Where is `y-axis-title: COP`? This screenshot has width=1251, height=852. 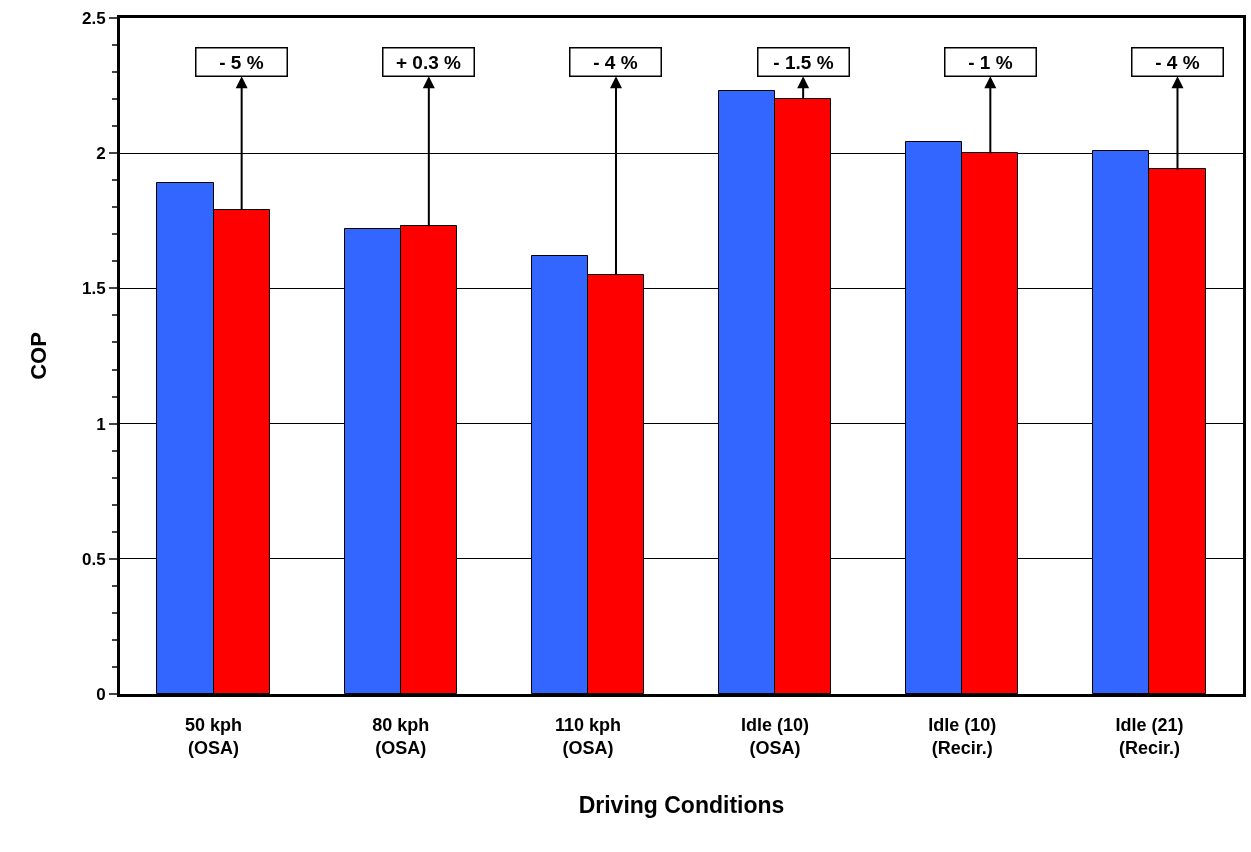 y-axis-title: COP is located at coordinates (38, 356).